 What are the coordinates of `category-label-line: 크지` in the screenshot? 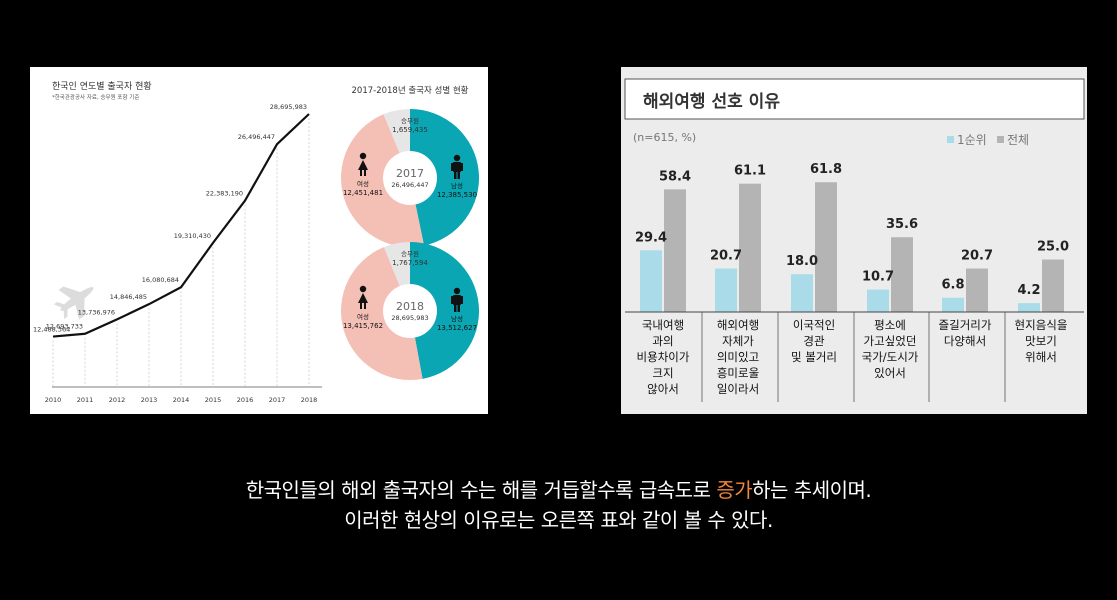 It's located at (662, 373).